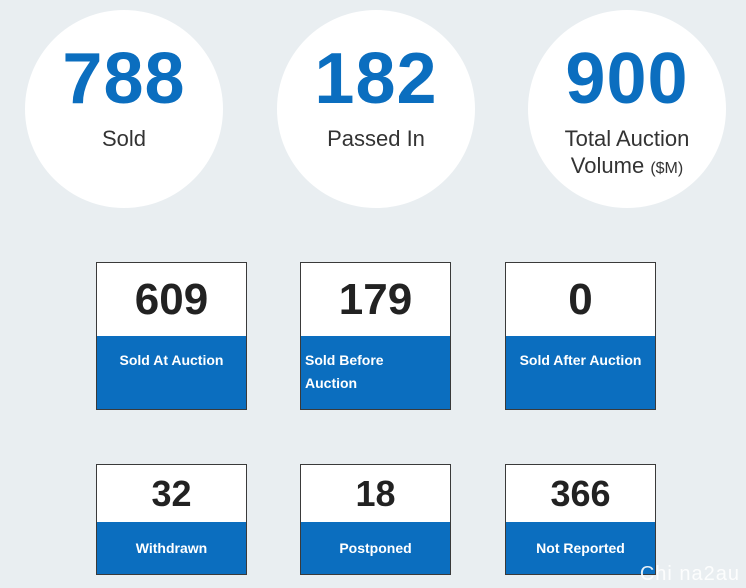 Image resolution: width=746 pixels, height=588 pixels. What do you see at coordinates (375, 519) in the screenshot?
I see `postponed-card: 18 Postponed` at bounding box center [375, 519].